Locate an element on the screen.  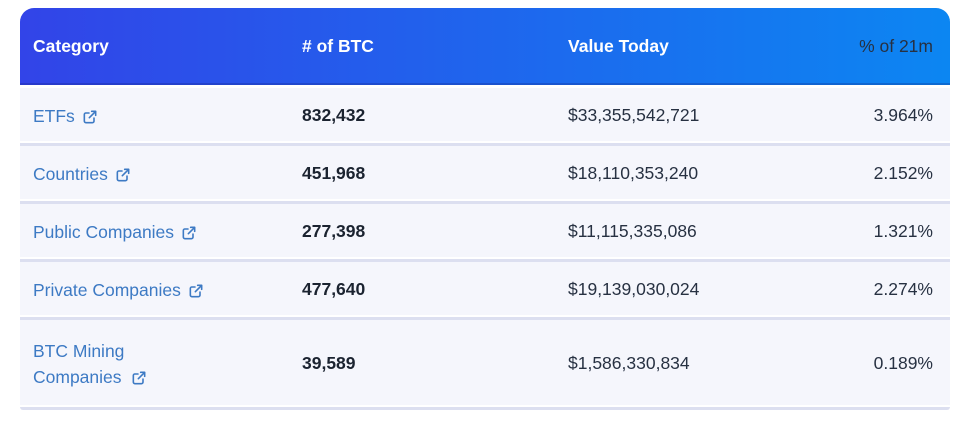
pct-of-21m: 2.274% is located at coordinates (903, 289).